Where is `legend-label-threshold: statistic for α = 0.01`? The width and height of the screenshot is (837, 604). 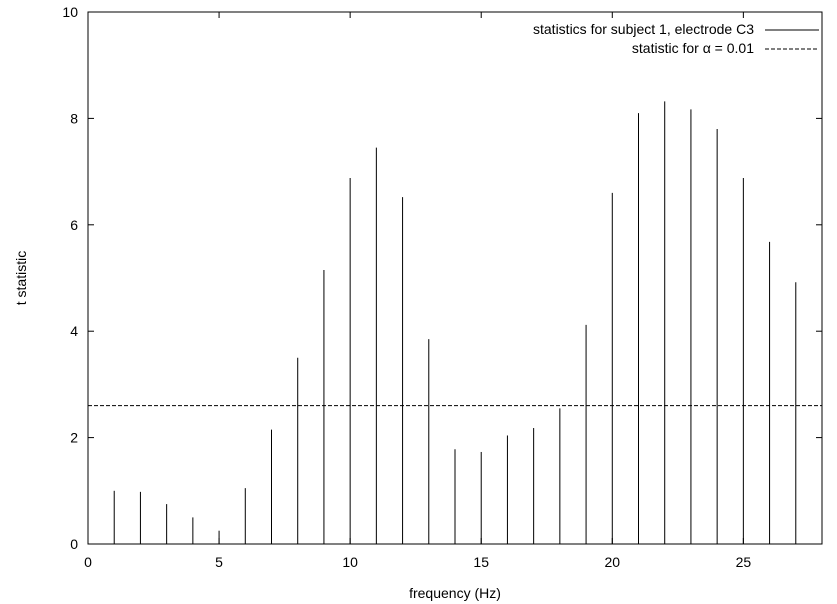 legend-label-threshold: statistic for α = 0.01 is located at coordinates (693, 48).